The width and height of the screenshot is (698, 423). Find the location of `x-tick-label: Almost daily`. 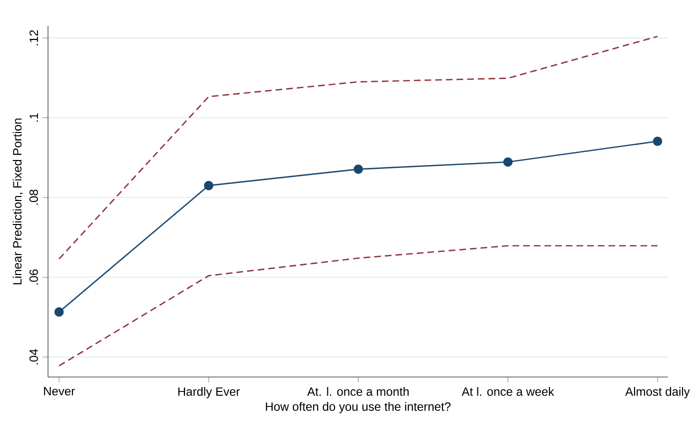

x-tick-label: Almost daily is located at coordinates (657, 392).